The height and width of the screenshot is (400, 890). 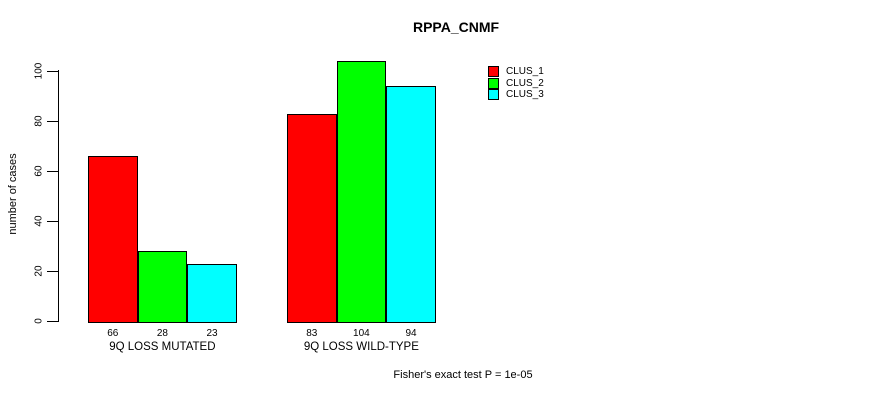 I want to click on y-axis-title: number of cases, so click(x=13, y=194).